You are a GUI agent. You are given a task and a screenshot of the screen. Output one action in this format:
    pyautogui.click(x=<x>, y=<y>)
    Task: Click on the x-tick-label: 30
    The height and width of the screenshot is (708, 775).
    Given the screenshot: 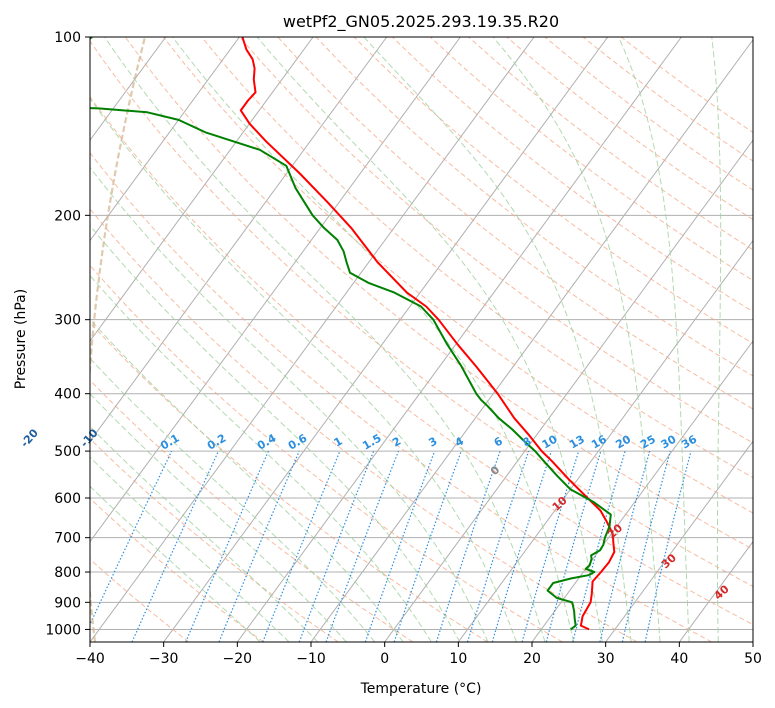 What is the action you would take?
    pyautogui.click(x=606, y=659)
    